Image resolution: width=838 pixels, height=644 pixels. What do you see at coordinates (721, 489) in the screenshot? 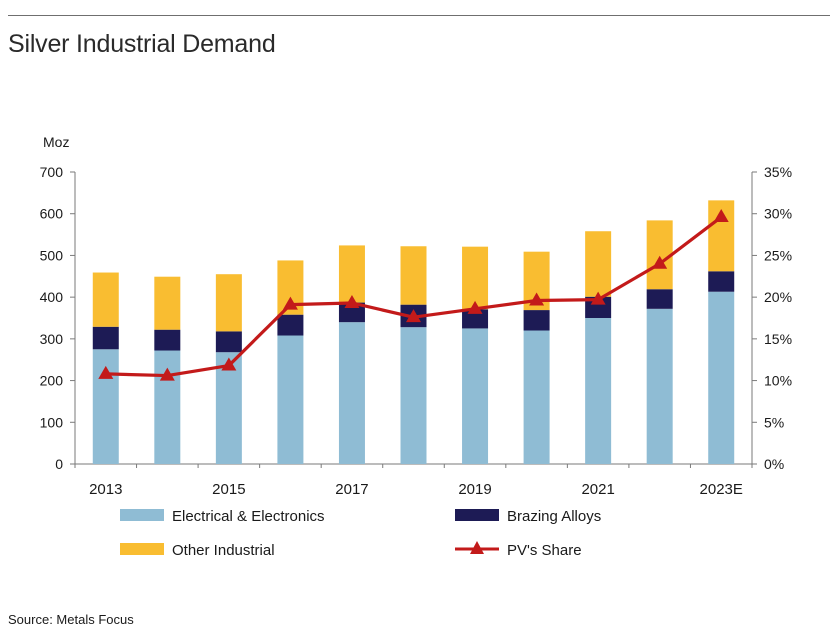
I see `x-tick-label: 2023E` at bounding box center [721, 489].